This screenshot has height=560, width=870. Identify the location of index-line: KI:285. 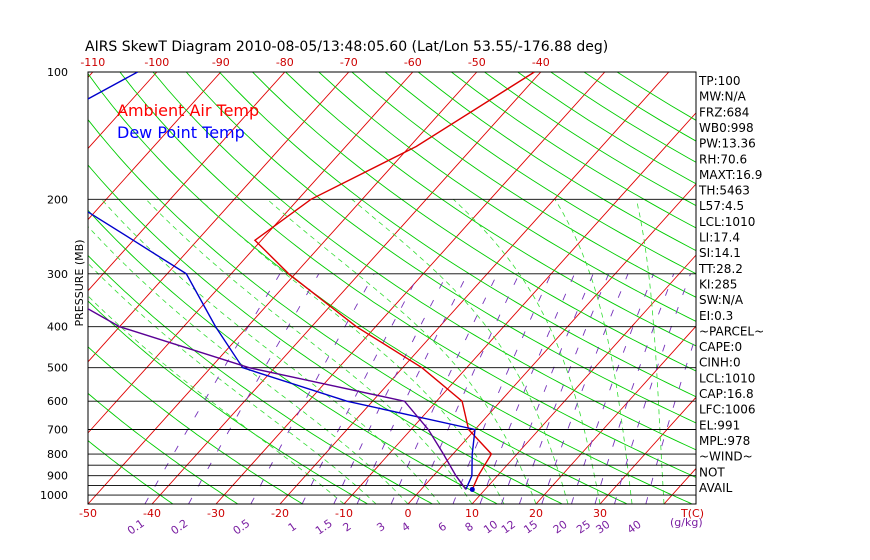
(718, 284).